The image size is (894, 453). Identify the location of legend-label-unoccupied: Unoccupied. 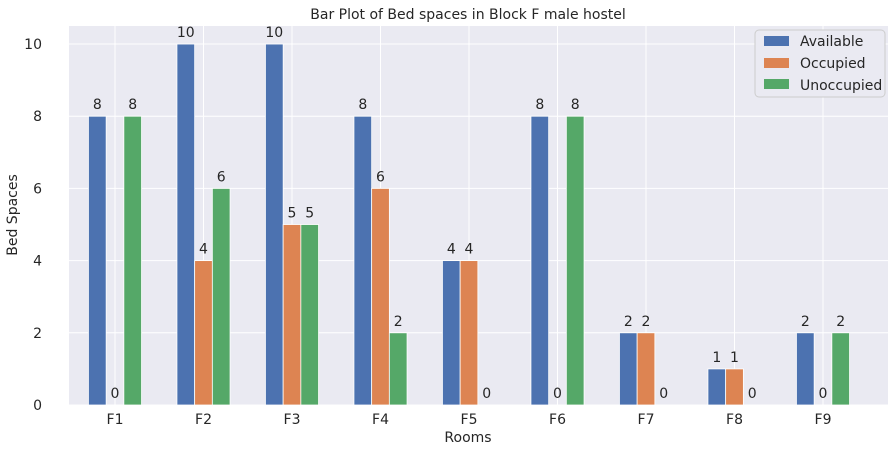
(841, 86).